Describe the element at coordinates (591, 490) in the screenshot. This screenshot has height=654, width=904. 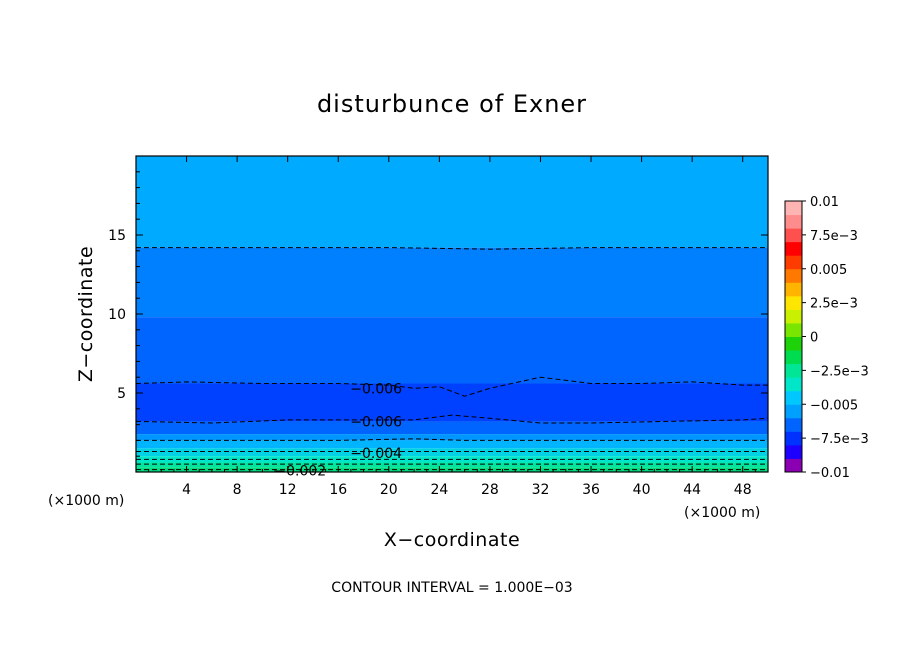
I see `x-tick-label: 36` at that location.